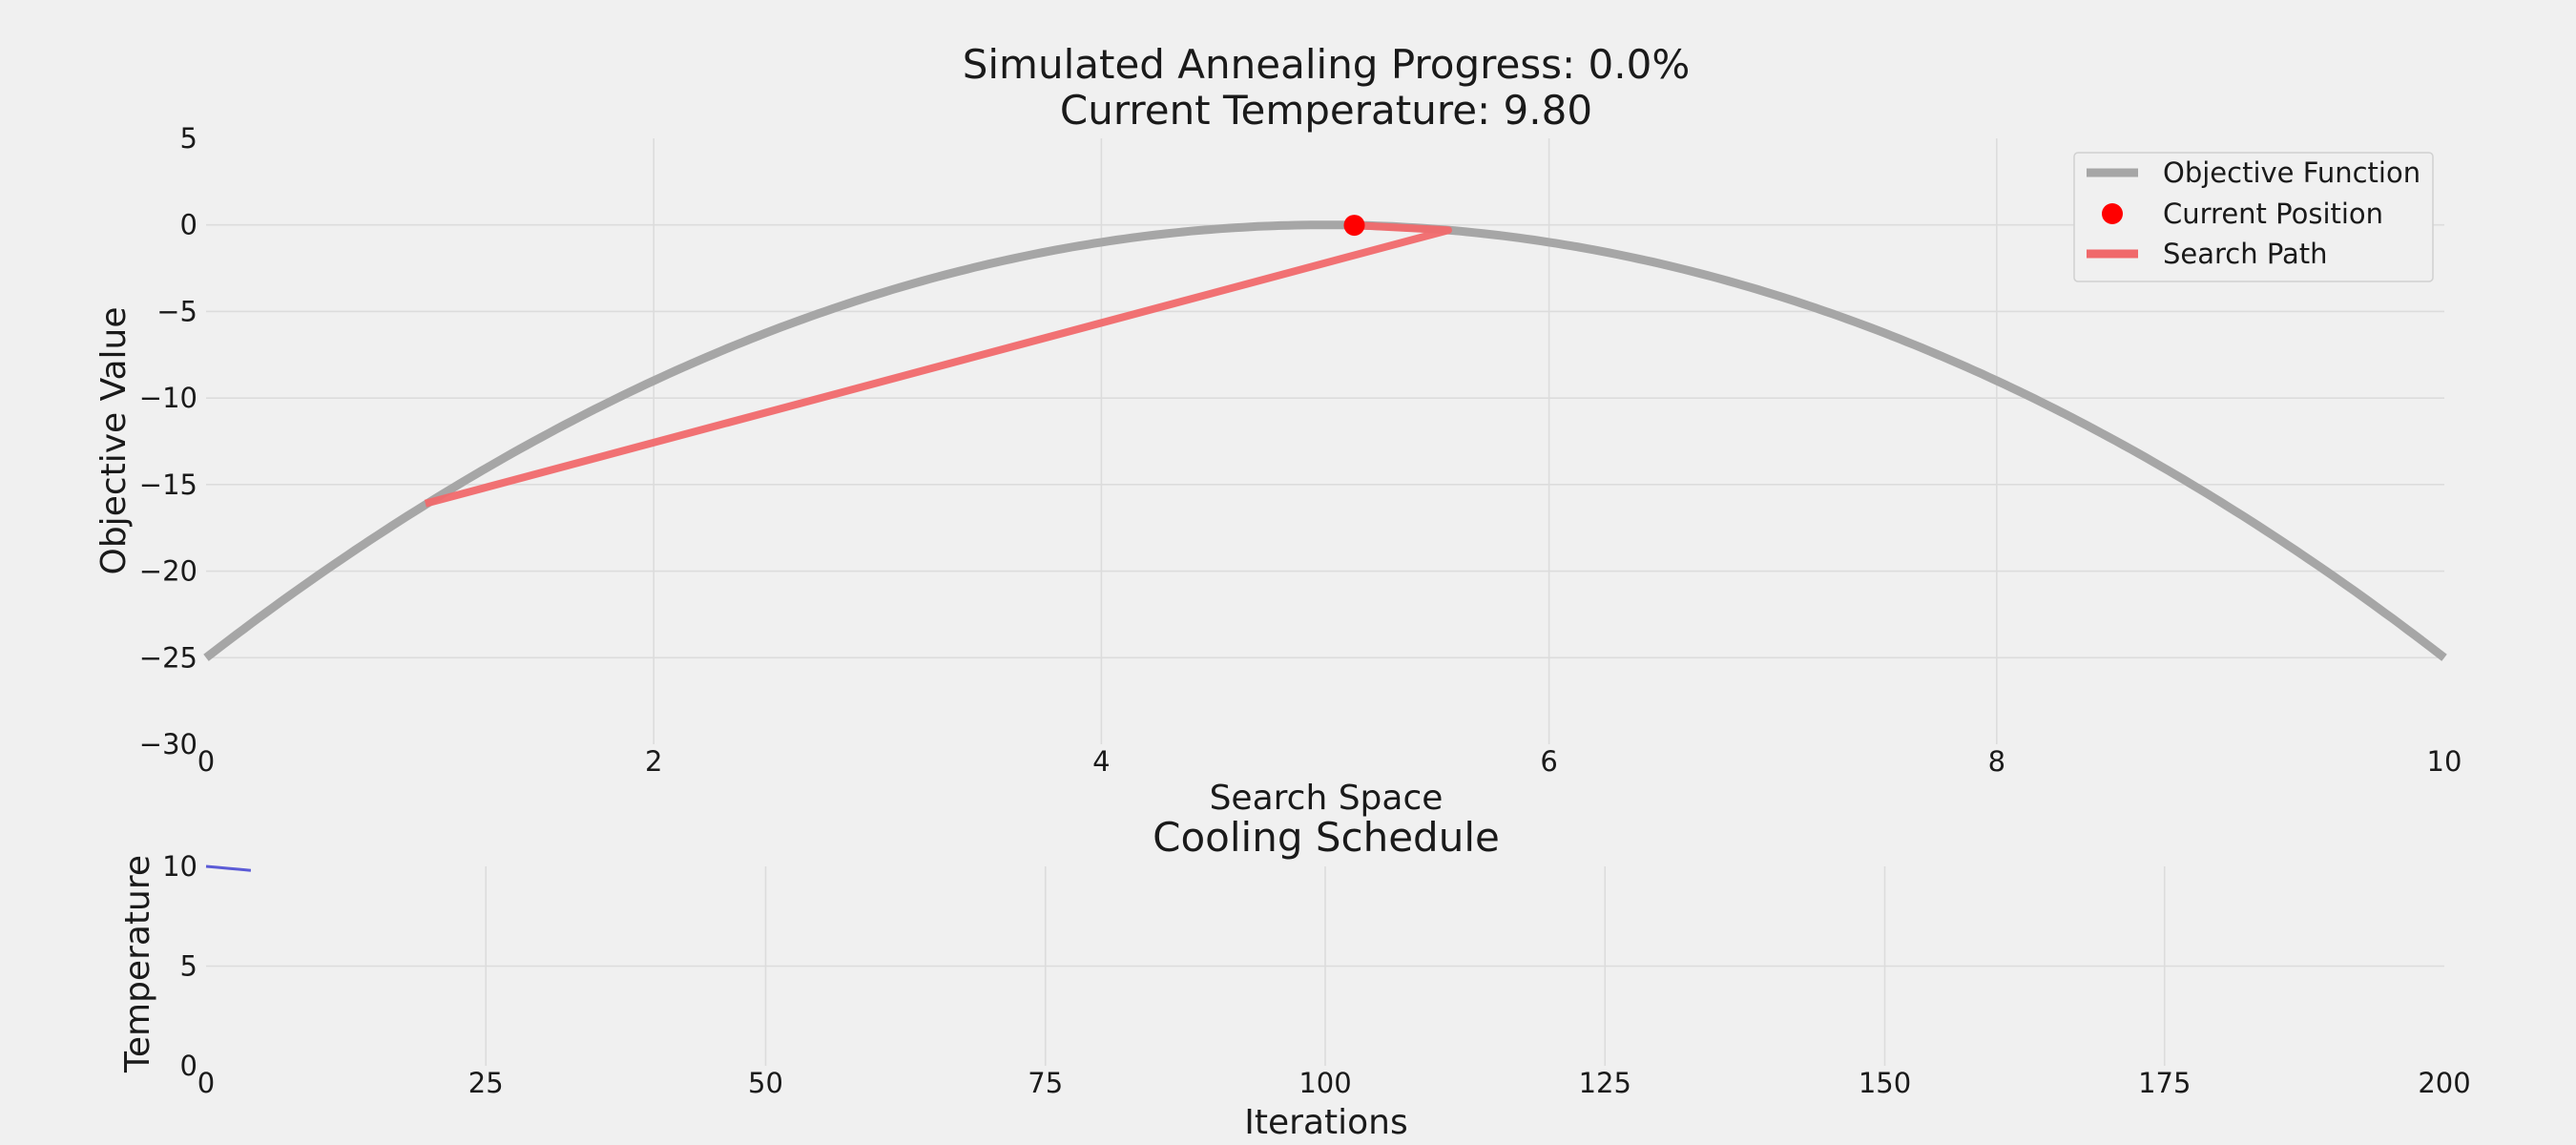 The height and width of the screenshot is (1145, 2576). What do you see at coordinates (188, 1066) in the screenshot?
I see `cooling-y-tick-label: 0` at bounding box center [188, 1066].